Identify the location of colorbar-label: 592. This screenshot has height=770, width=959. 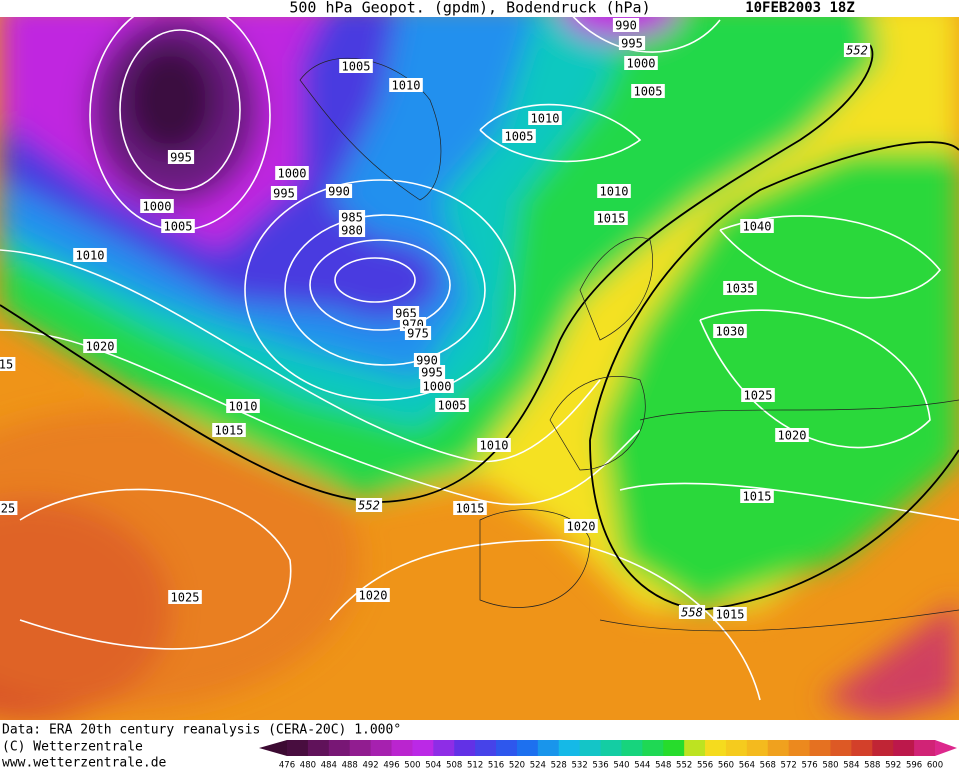
(893, 765).